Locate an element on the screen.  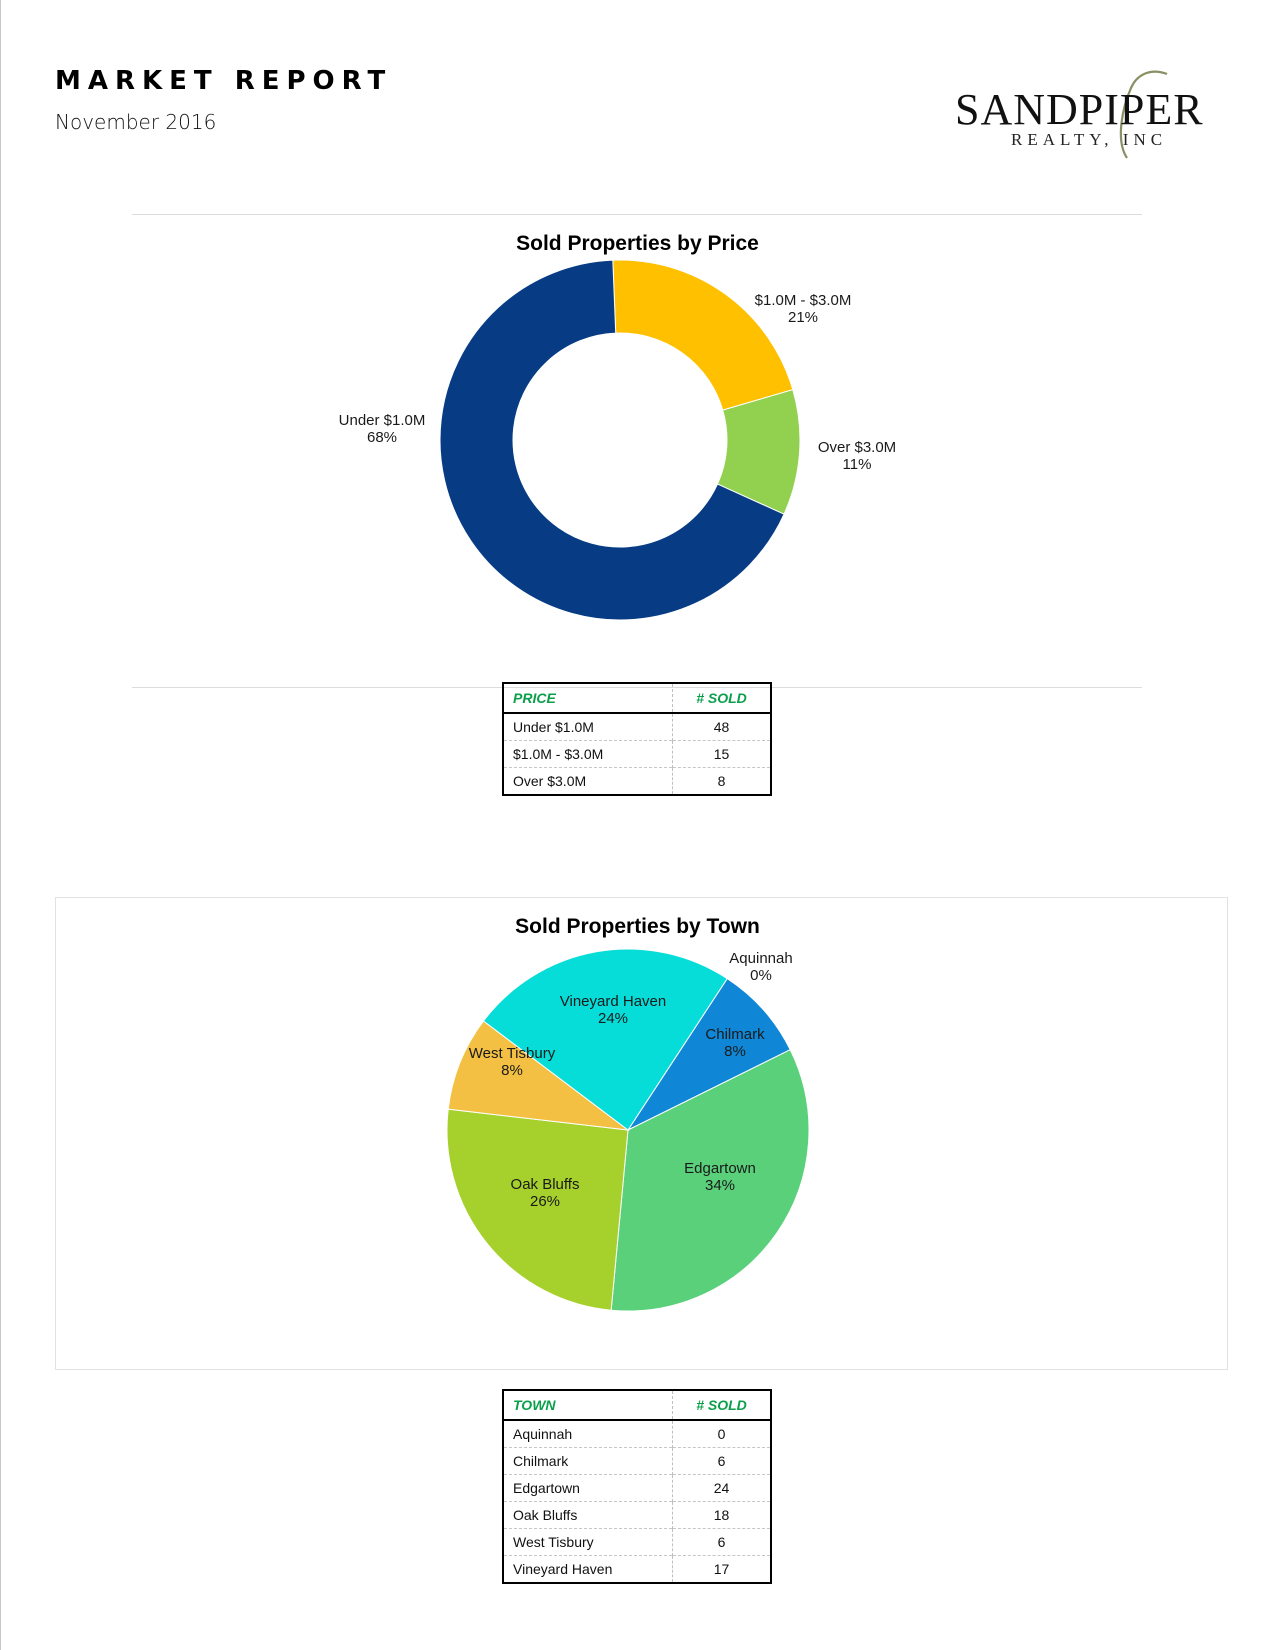
town-west-tisbury-percent: 8% is located at coordinates (512, 1070).